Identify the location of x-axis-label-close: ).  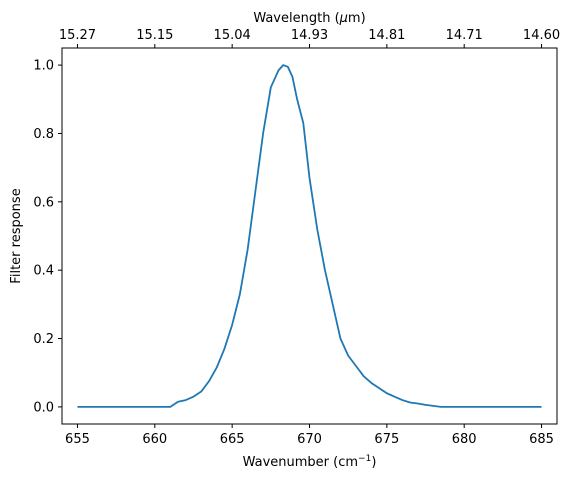
(373, 462).